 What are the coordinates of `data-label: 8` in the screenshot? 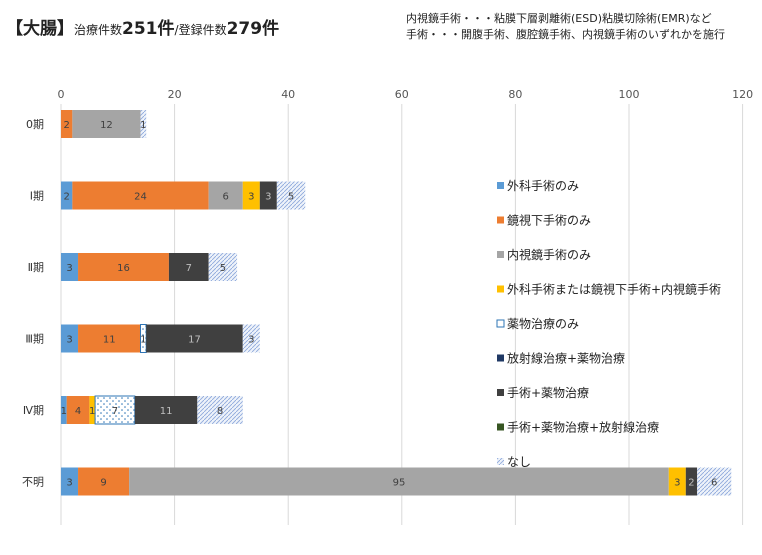 It's located at (220, 411).